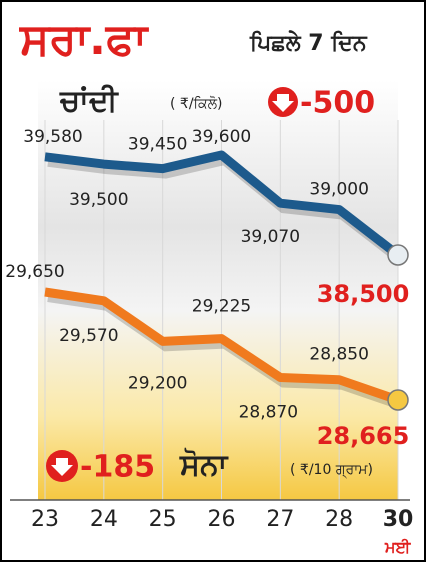 The width and height of the screenshot is (426, 562). What do you see at coordinates (363, 436) in the screenshot?
I see `value-label: 28,665` at bounding box center [363, 436].